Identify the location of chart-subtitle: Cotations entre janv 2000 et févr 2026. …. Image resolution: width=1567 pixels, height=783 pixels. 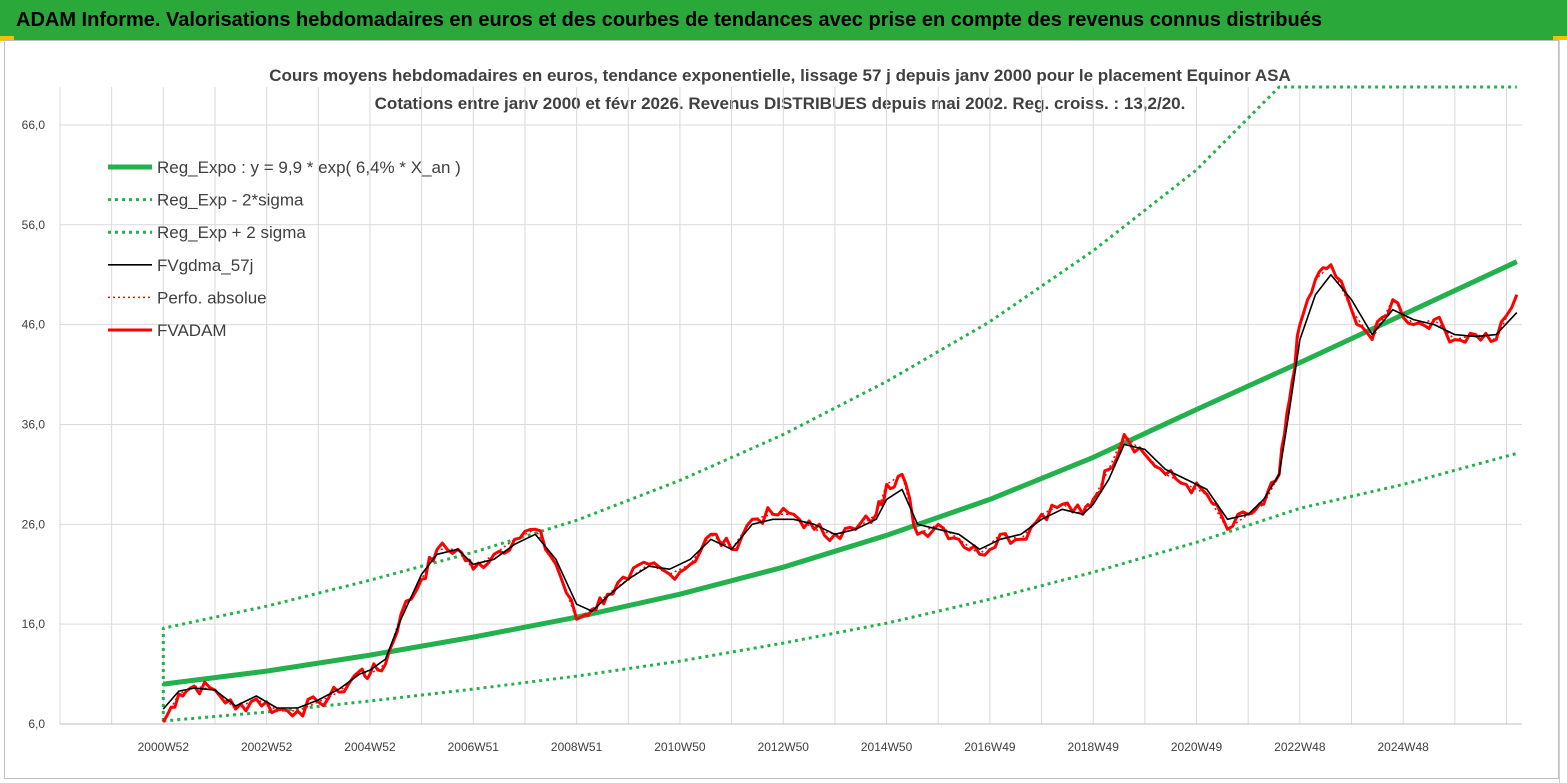
(780, 103).